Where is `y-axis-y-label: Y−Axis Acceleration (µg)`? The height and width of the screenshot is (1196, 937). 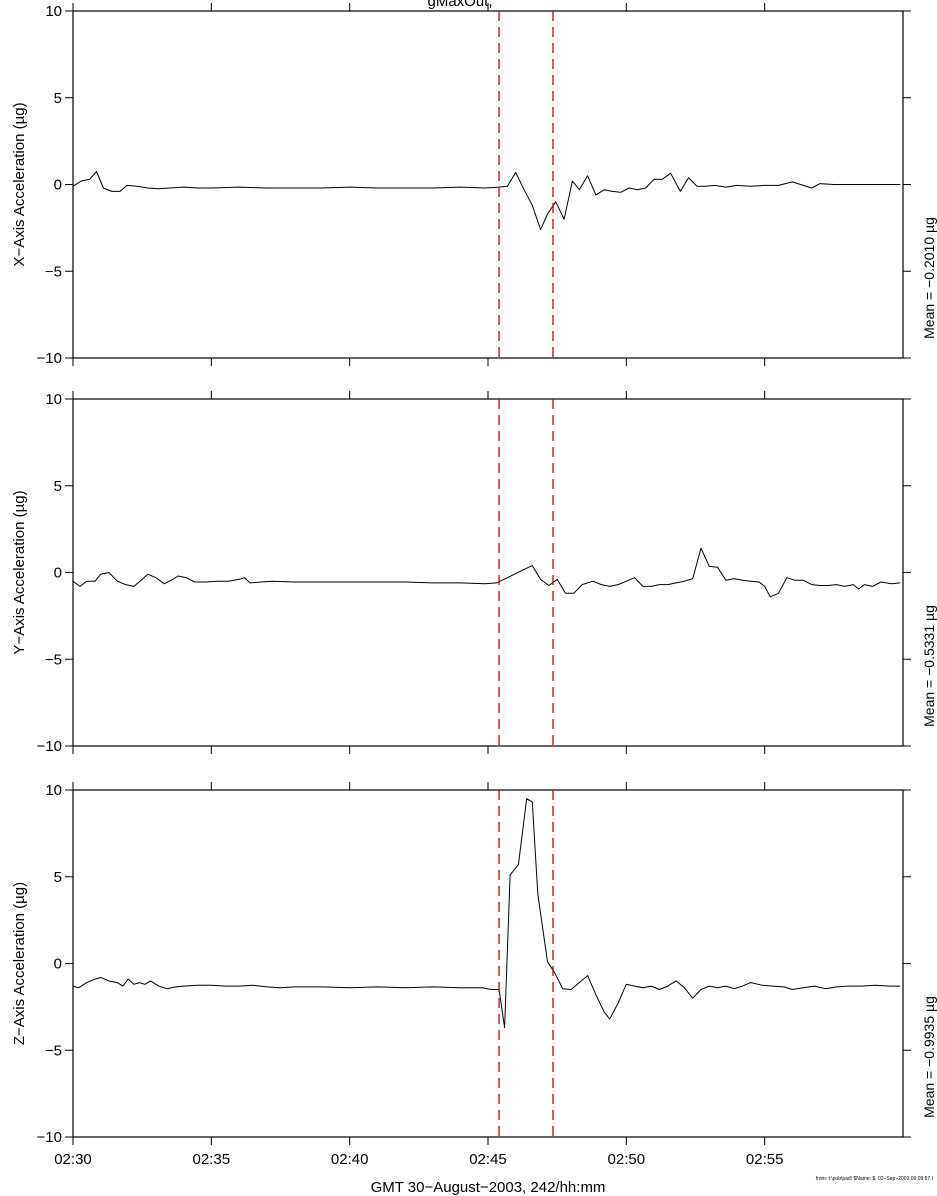
y-axis-y-label: Y−Axis Acceleration (µg) is located at coordinates (19, 572).